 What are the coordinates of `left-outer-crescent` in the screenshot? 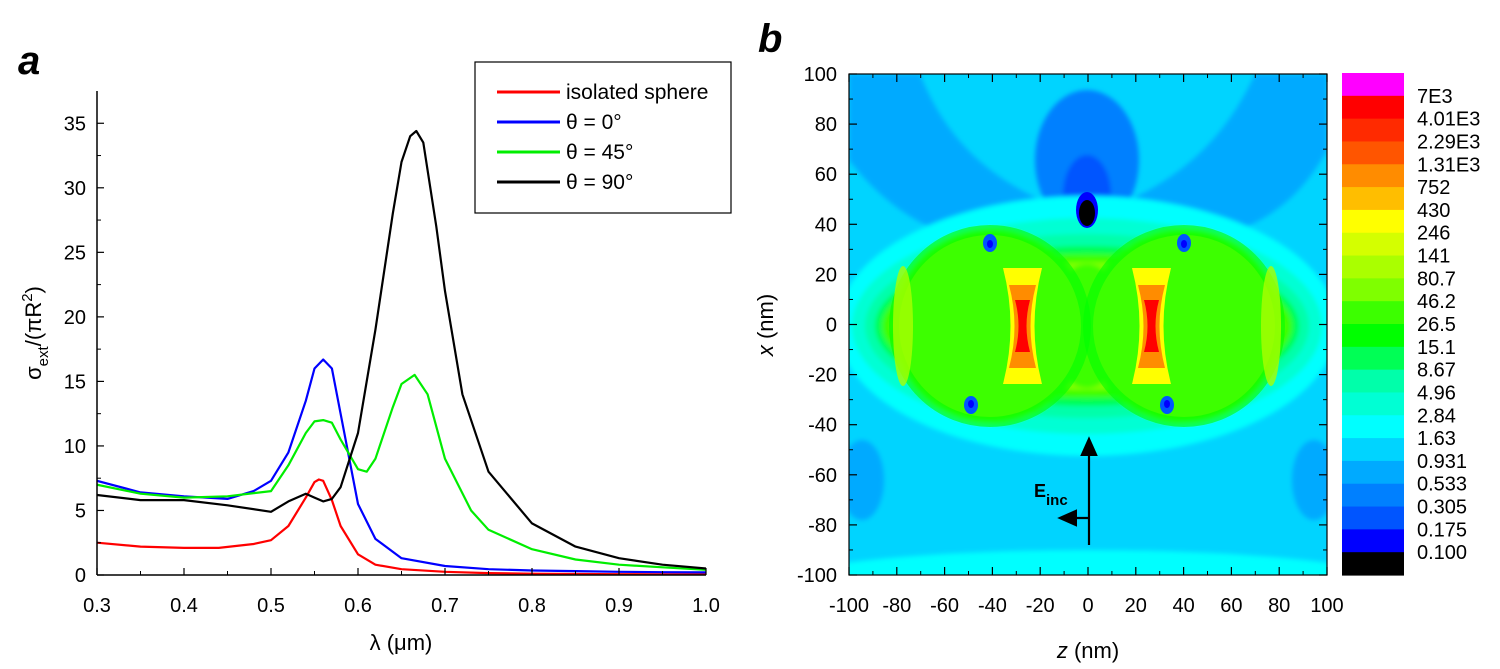 It's located at (903, 326).